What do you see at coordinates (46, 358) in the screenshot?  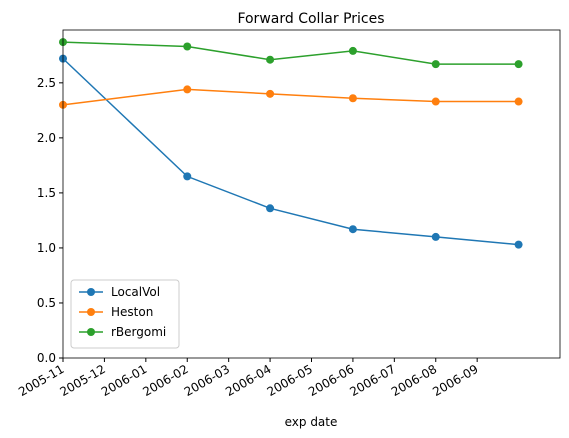 I see `y-tick-label: 0.0` at bounding box center [46, 358].